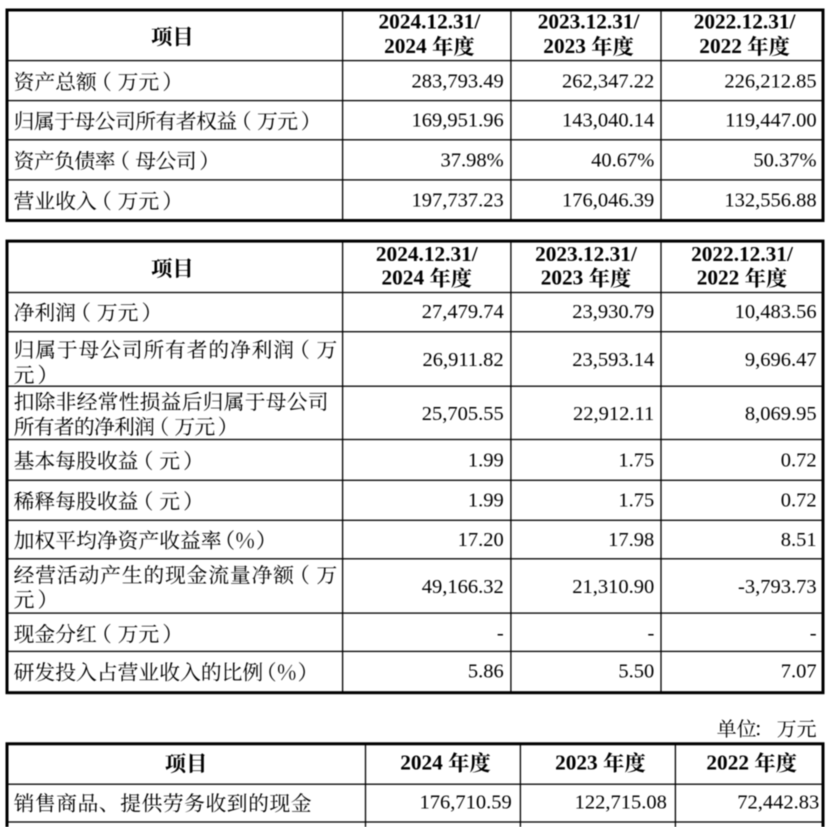 This screenshot has width=832, height=827. What do you see at coordinates (608, 81) in the screenshot?
I see `svg-text: 262,347.22` at bounding box center [608, 81].